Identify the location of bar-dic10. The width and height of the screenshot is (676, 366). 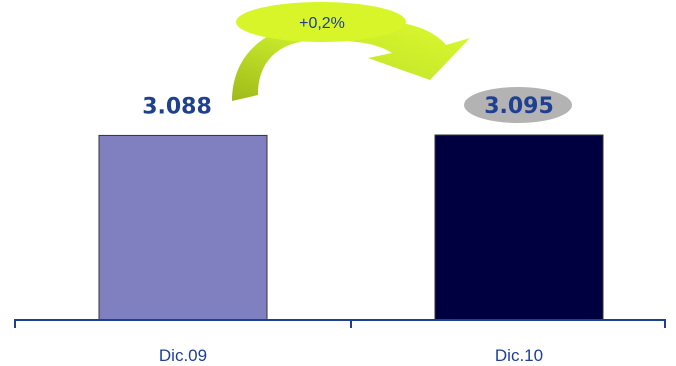
(519, 227).